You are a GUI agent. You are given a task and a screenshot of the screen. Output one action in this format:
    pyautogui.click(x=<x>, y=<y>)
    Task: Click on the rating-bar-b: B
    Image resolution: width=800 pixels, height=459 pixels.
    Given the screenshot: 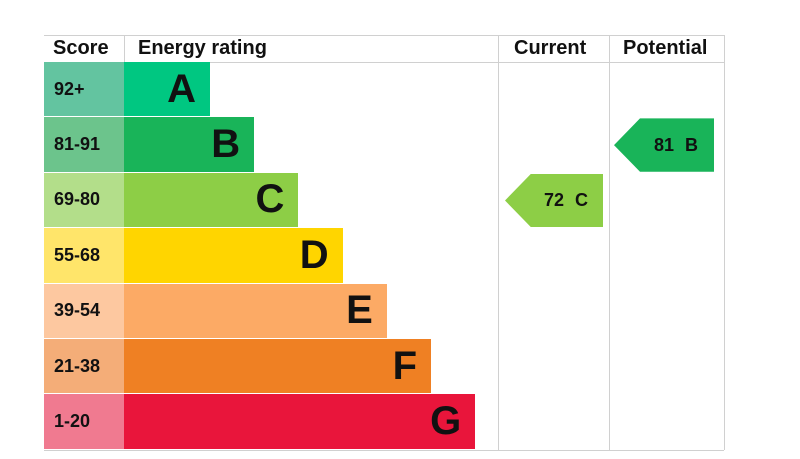 What is the action you would take?
    pyautogui.click(x=189, y=144)
    